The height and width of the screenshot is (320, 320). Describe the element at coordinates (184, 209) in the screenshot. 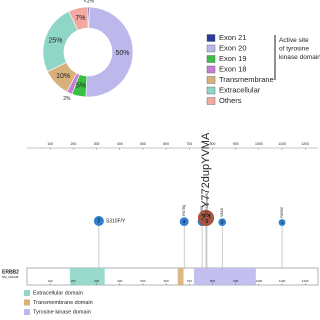

I see `mutation-label: R678Q` at that location.